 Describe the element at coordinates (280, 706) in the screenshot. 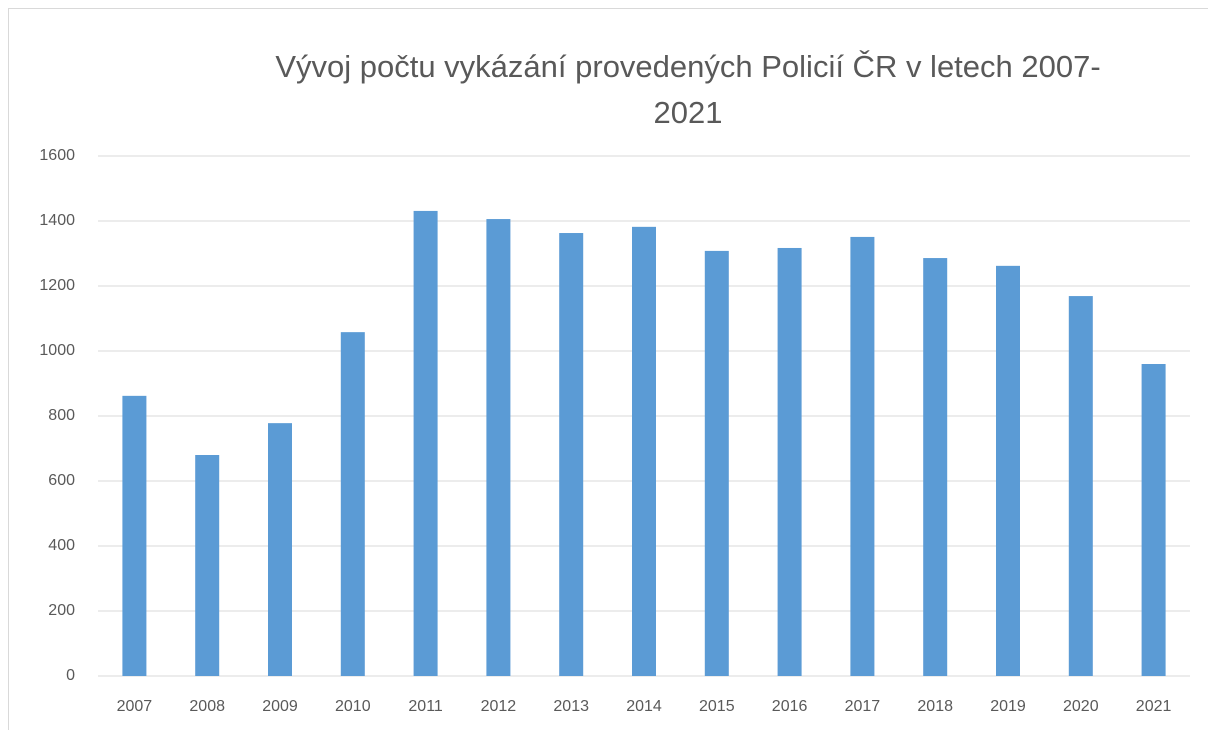

I see `x-tick-label: 2009` at that location.